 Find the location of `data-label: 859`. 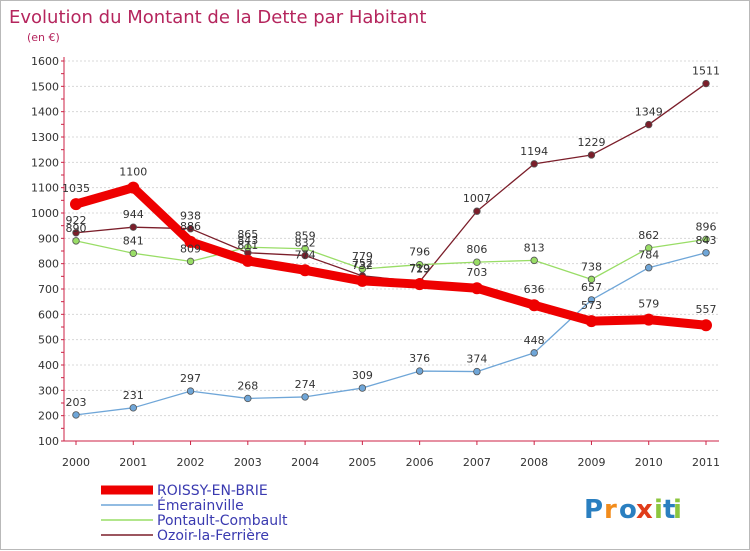

data-label: 859 is located at coordinates (305, 236).